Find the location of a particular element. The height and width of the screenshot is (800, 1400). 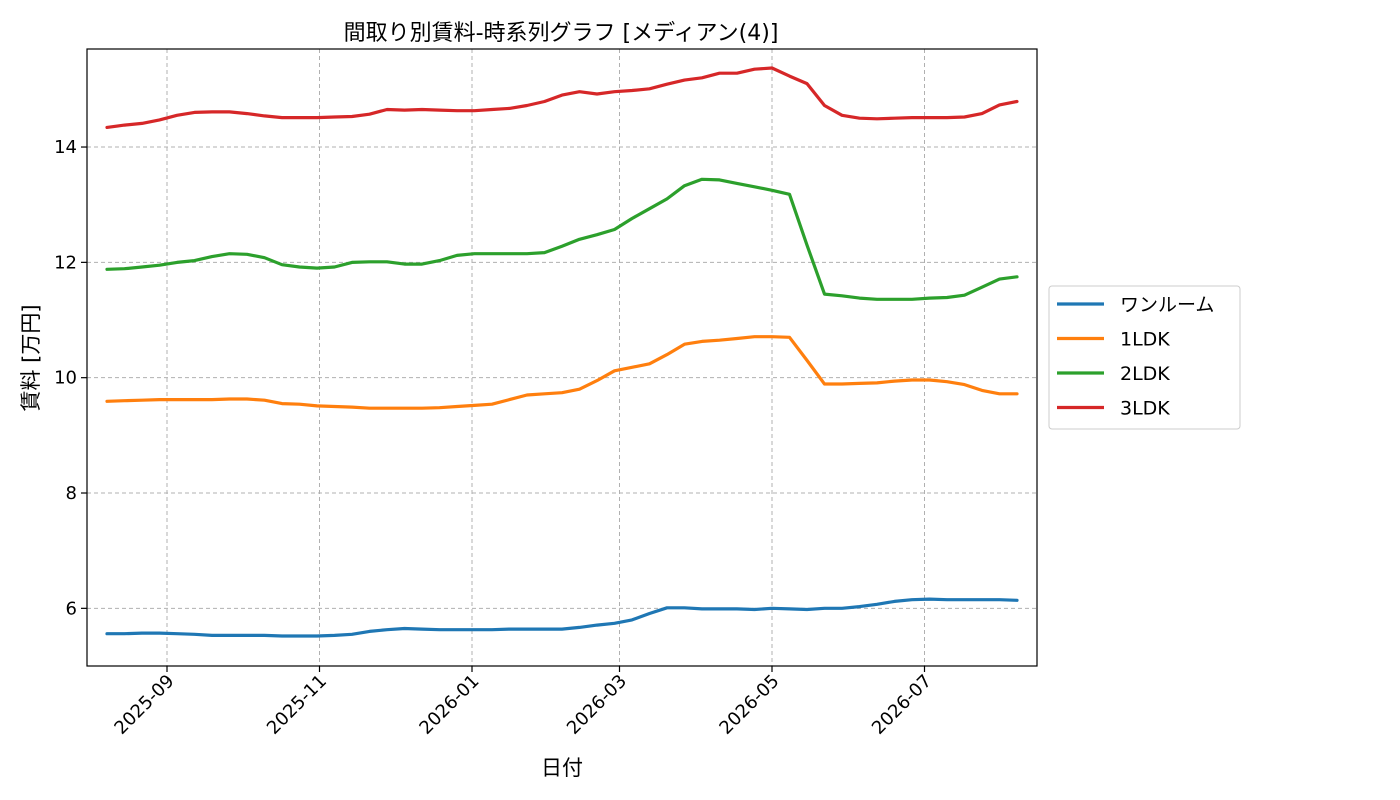

legend-label: 3LDK is located at coordinates (1145, 409).